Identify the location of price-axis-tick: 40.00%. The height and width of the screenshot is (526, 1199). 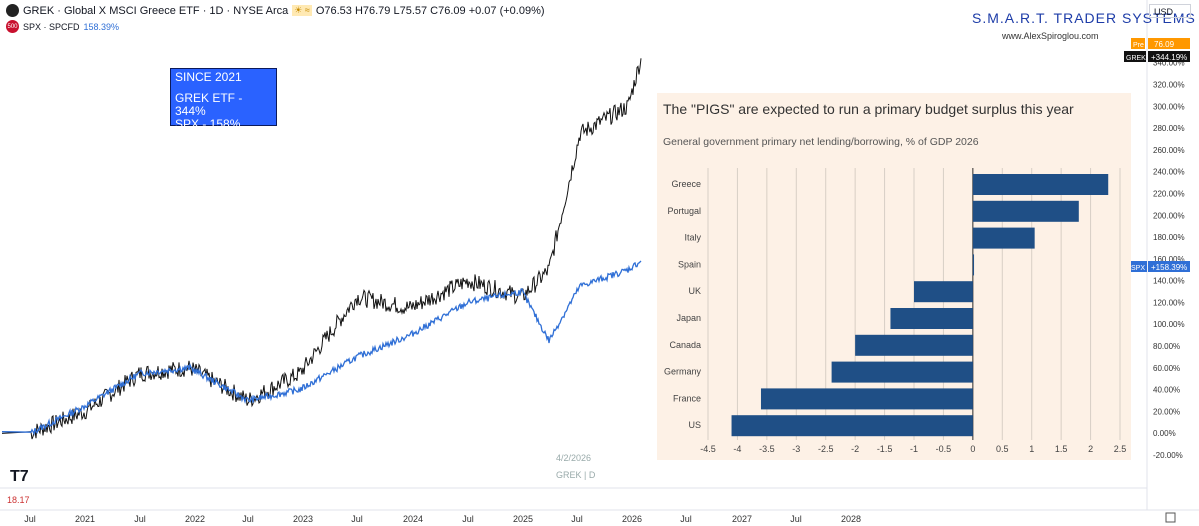
(1166, 390).